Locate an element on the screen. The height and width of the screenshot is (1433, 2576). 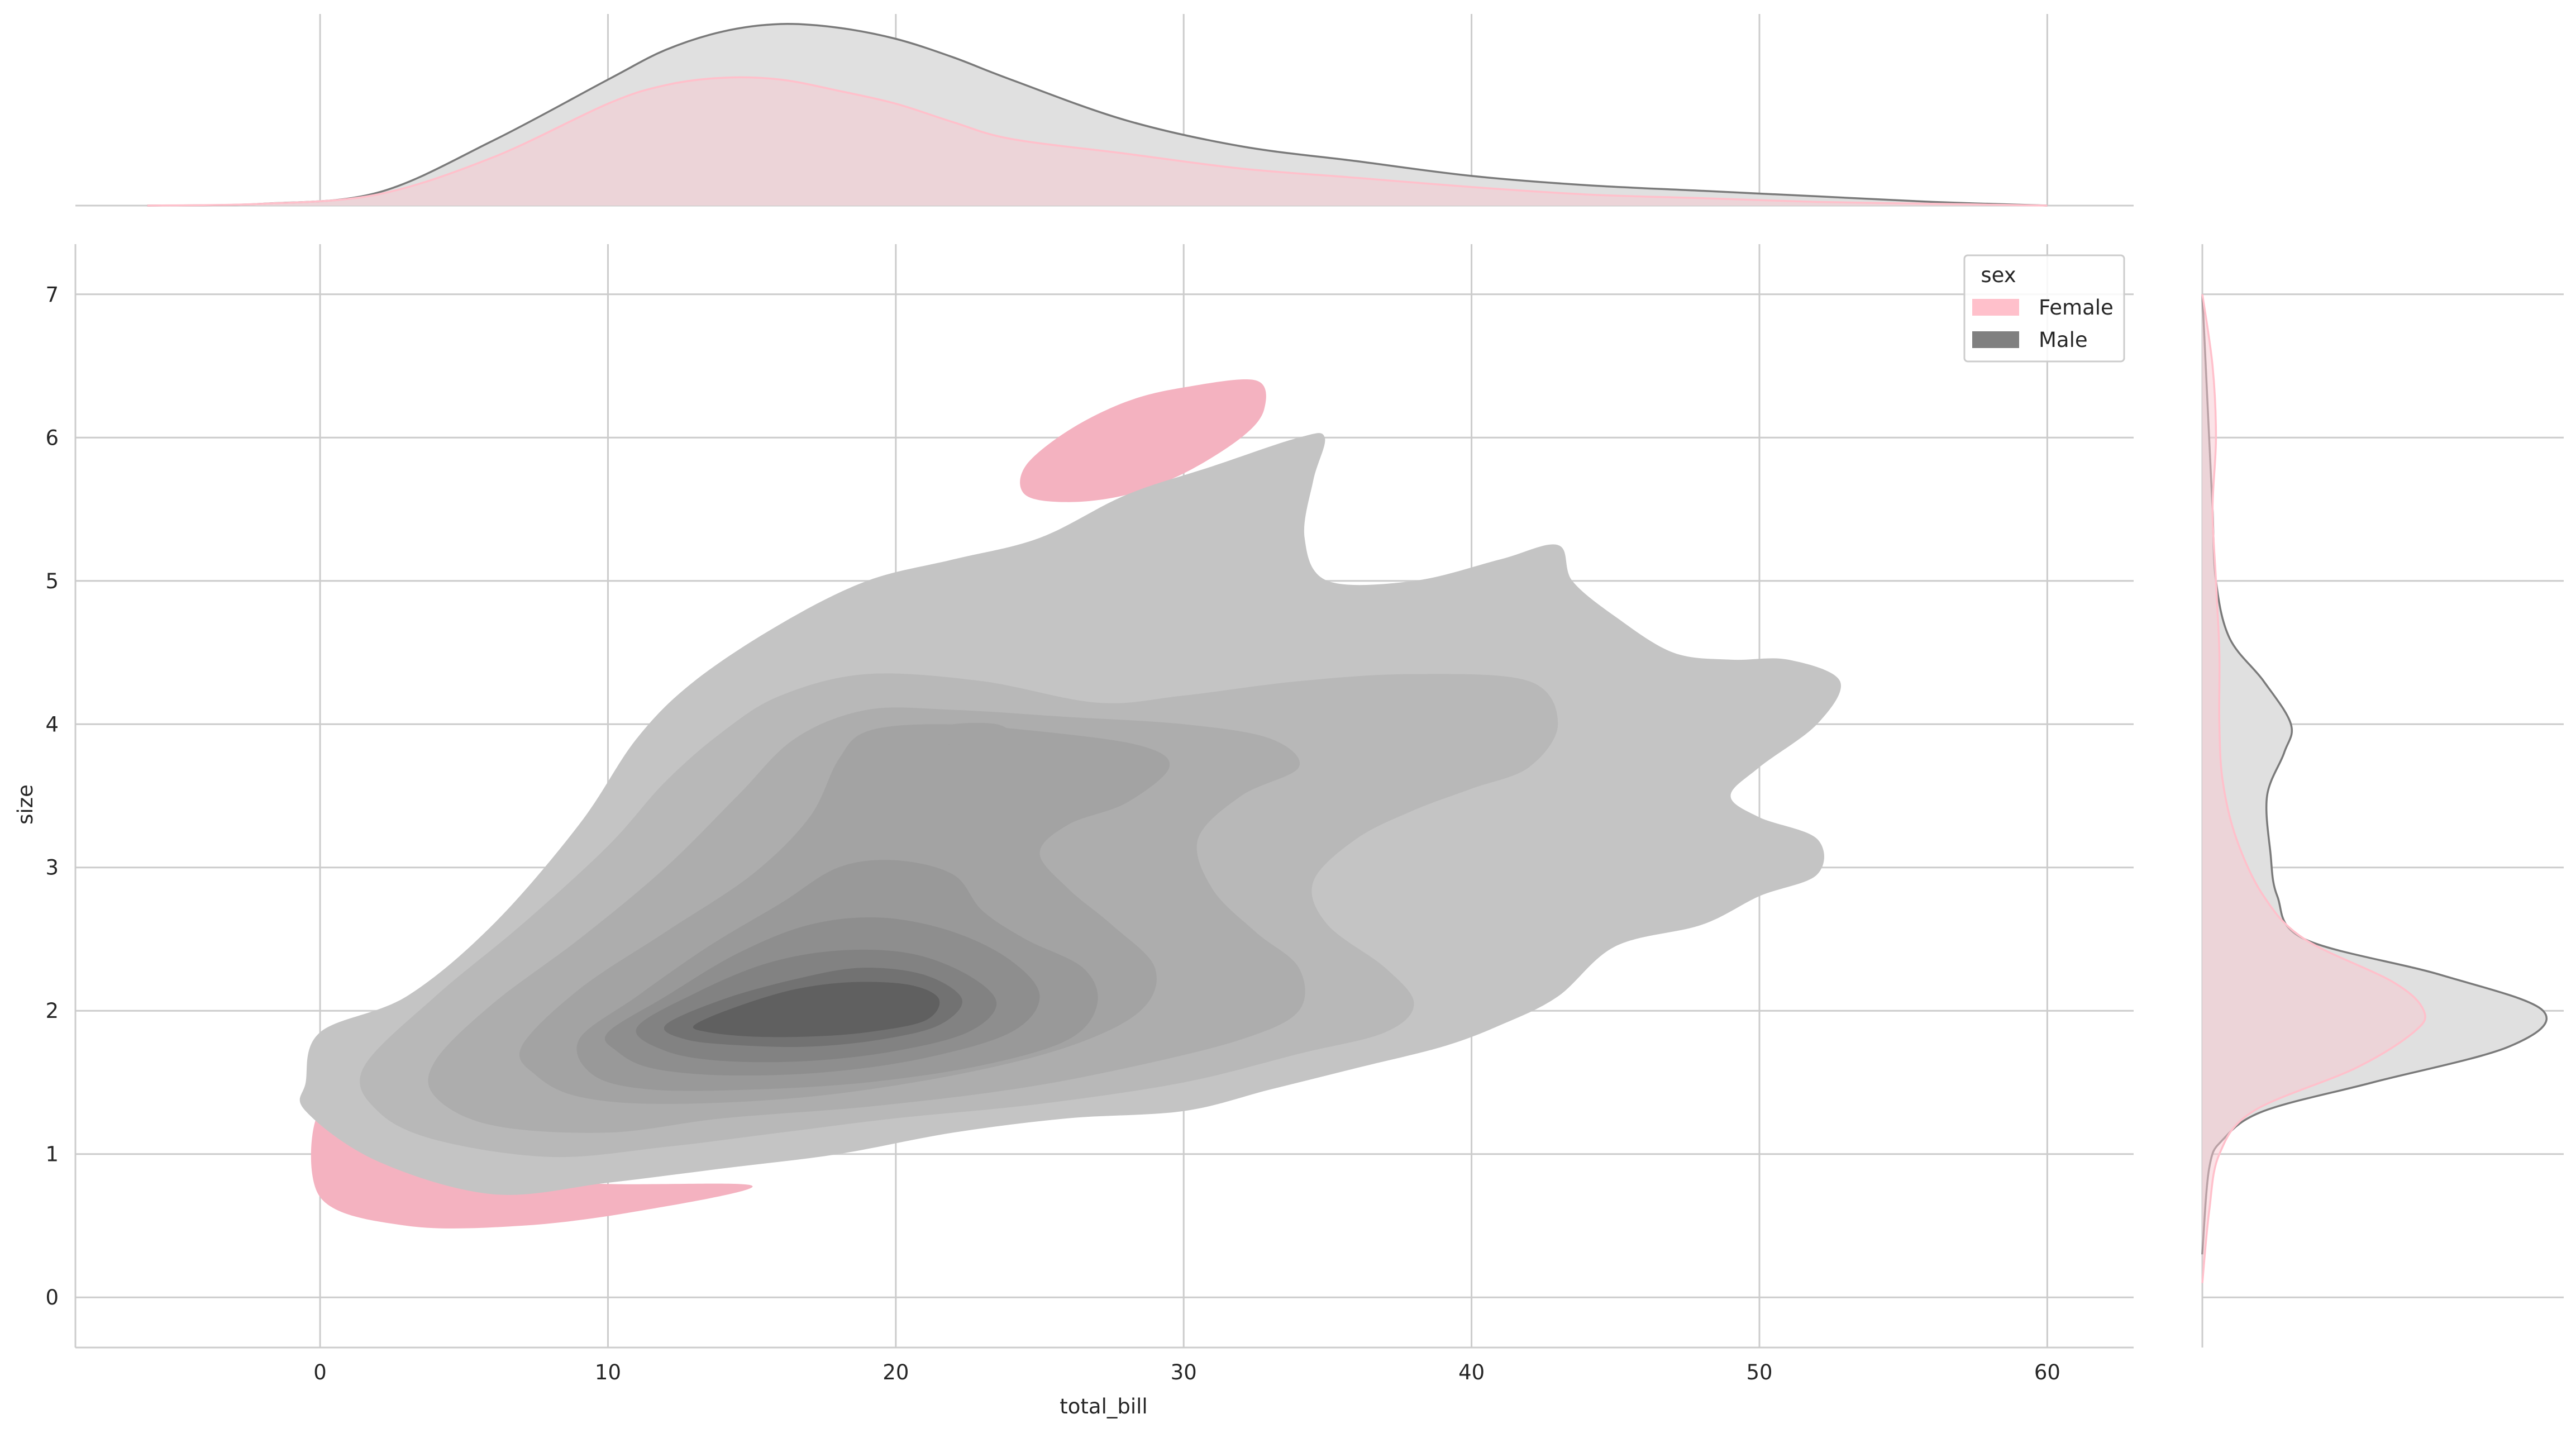
legend-title: sex is located at coordinates (1998, 275).